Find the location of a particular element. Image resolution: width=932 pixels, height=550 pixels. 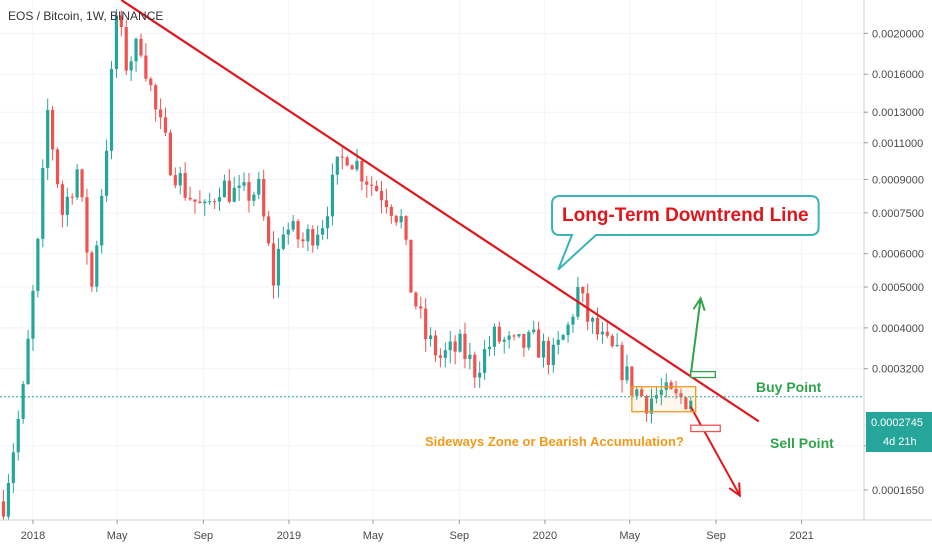

x-tick-label: May is located at coordinates (373, 536).